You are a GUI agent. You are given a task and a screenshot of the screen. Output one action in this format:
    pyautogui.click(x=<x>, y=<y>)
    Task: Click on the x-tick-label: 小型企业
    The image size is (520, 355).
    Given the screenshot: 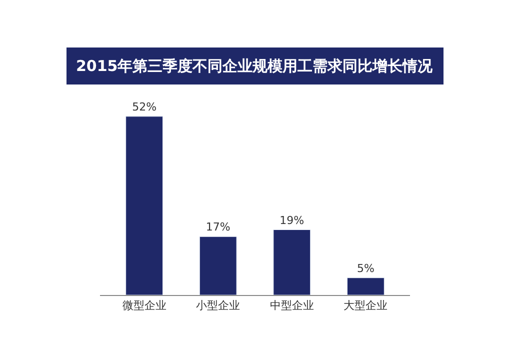 What is the action you would take?
    pyautogui.click(x=218, y=305)
    